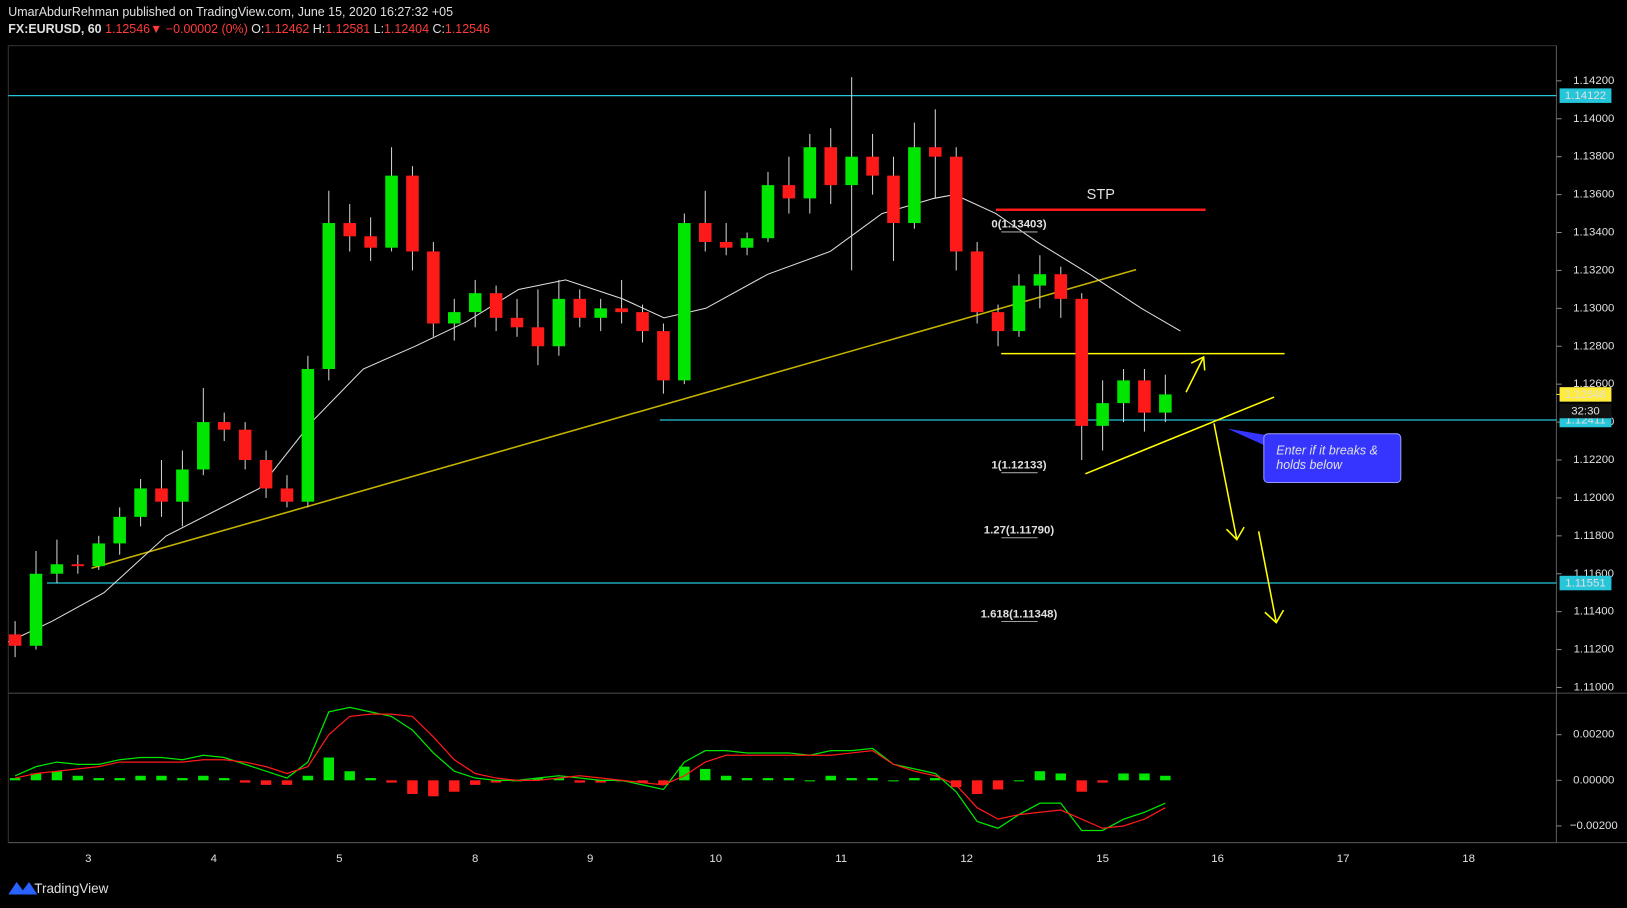 The height and width of the screenshot is (908, 1627). I want to click on countdown-bg, so click(1585, 411).